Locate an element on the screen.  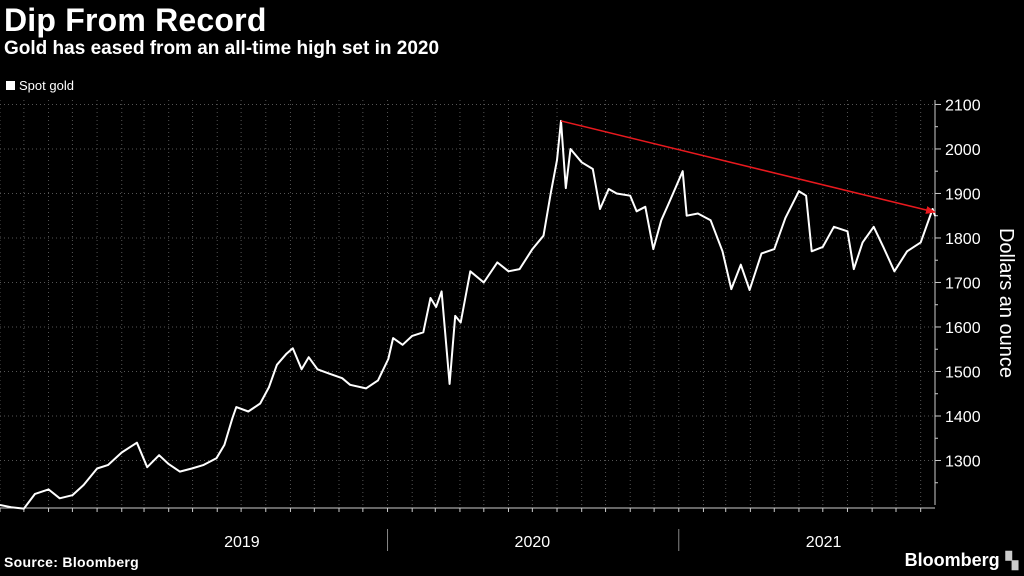
brand-text: Bloomberg is located at coordinates (952, 560).